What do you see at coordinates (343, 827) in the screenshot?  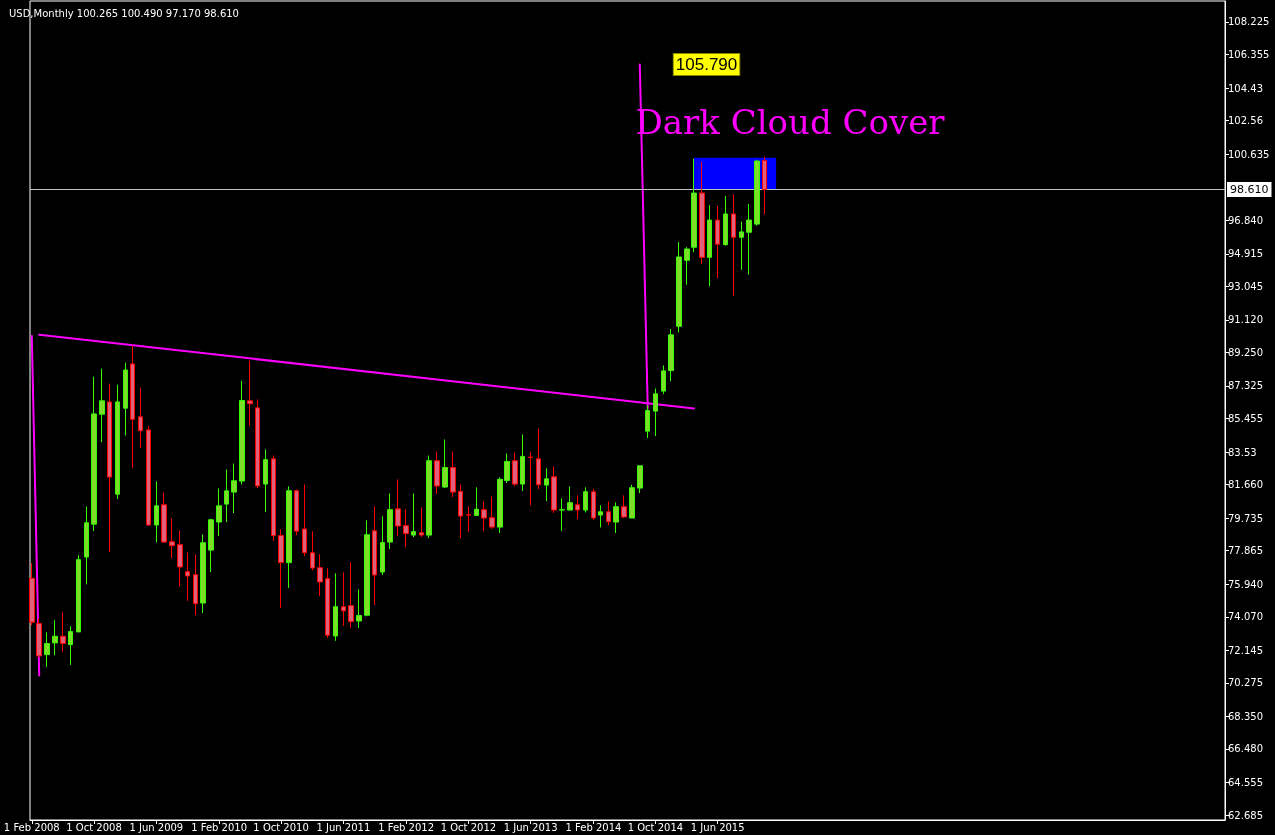 I see `x-tick-label: 1 Jun 2011` at bounding box center [343, 827].